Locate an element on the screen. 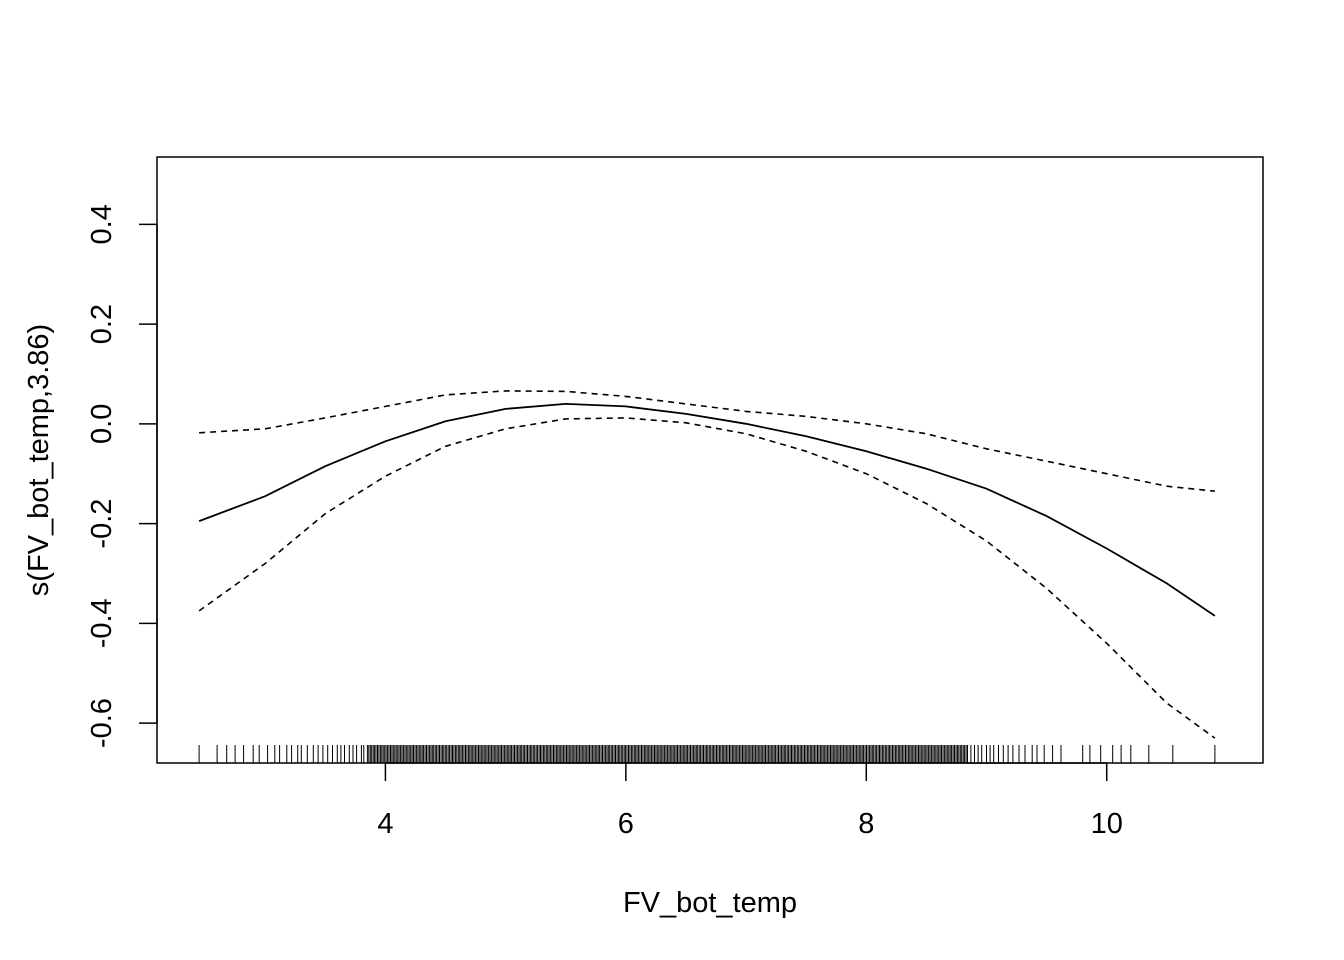 The height and width of the screenshot is (960, 1344). y-tick-label: 0.0 is located at coordinates (102, 424).